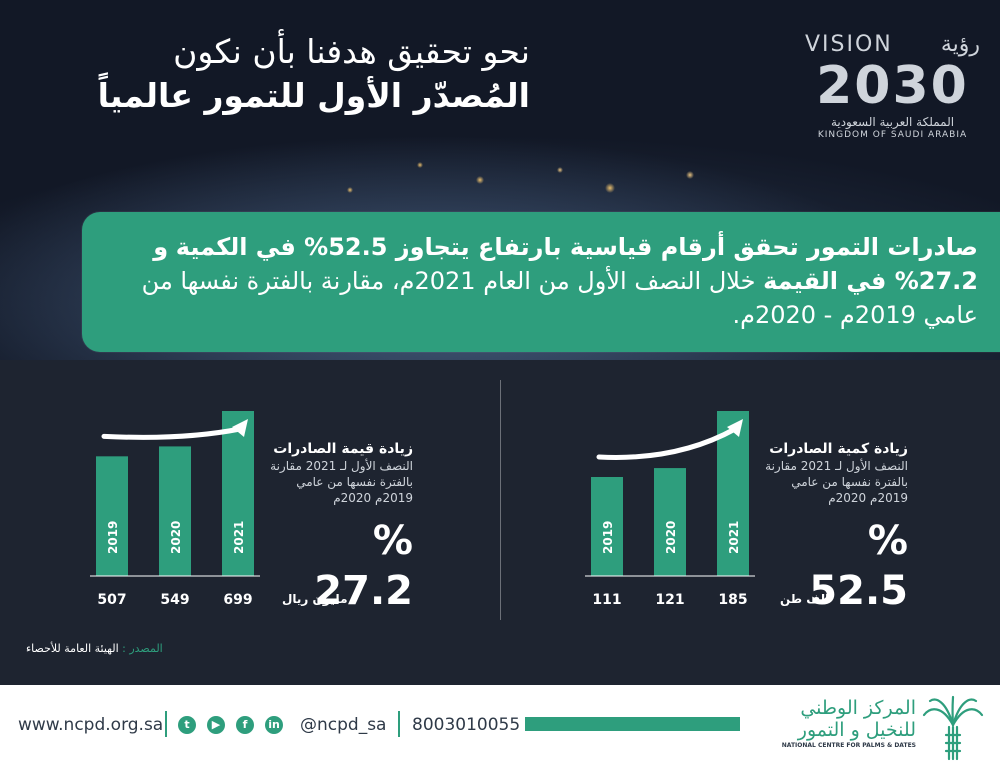 Image resolution: width=1000 pixels, height=773 pixels. I want to click on value-unit: مليون ريال, so click(315, 599).